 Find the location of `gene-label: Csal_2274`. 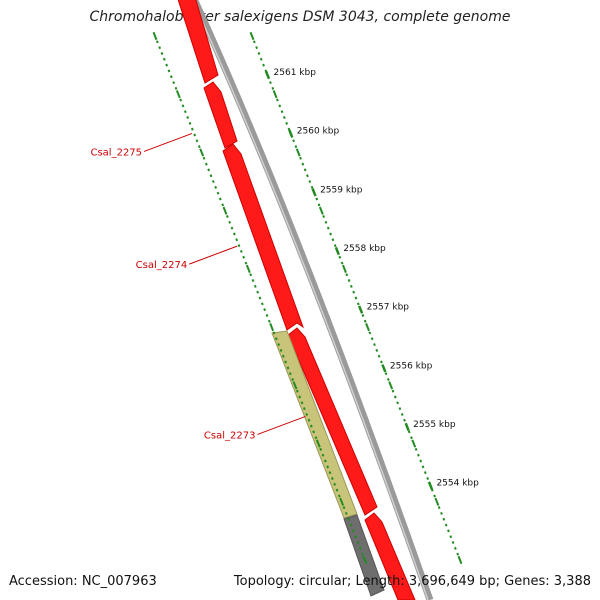

gene-label: Csal_2274 is located at coordinates (162, 265).